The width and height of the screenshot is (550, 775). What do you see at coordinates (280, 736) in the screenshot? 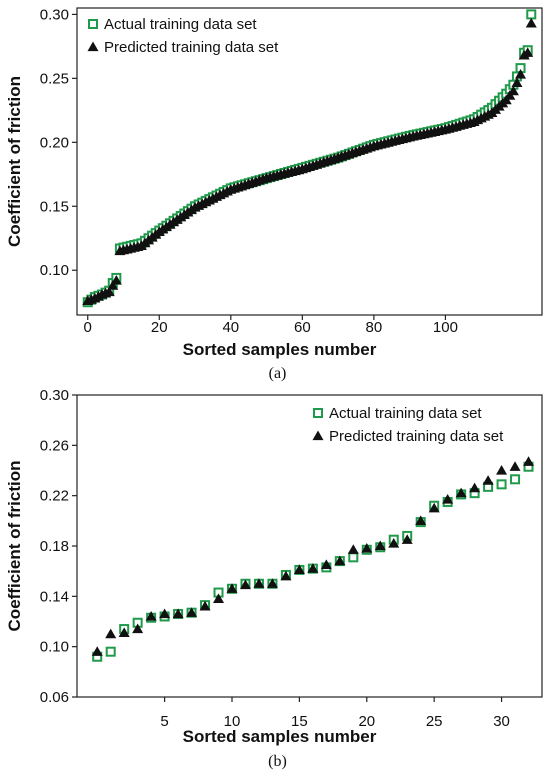
I see `x-axis-title-p1: Sorted samples number` at bounding box center [280, 736].